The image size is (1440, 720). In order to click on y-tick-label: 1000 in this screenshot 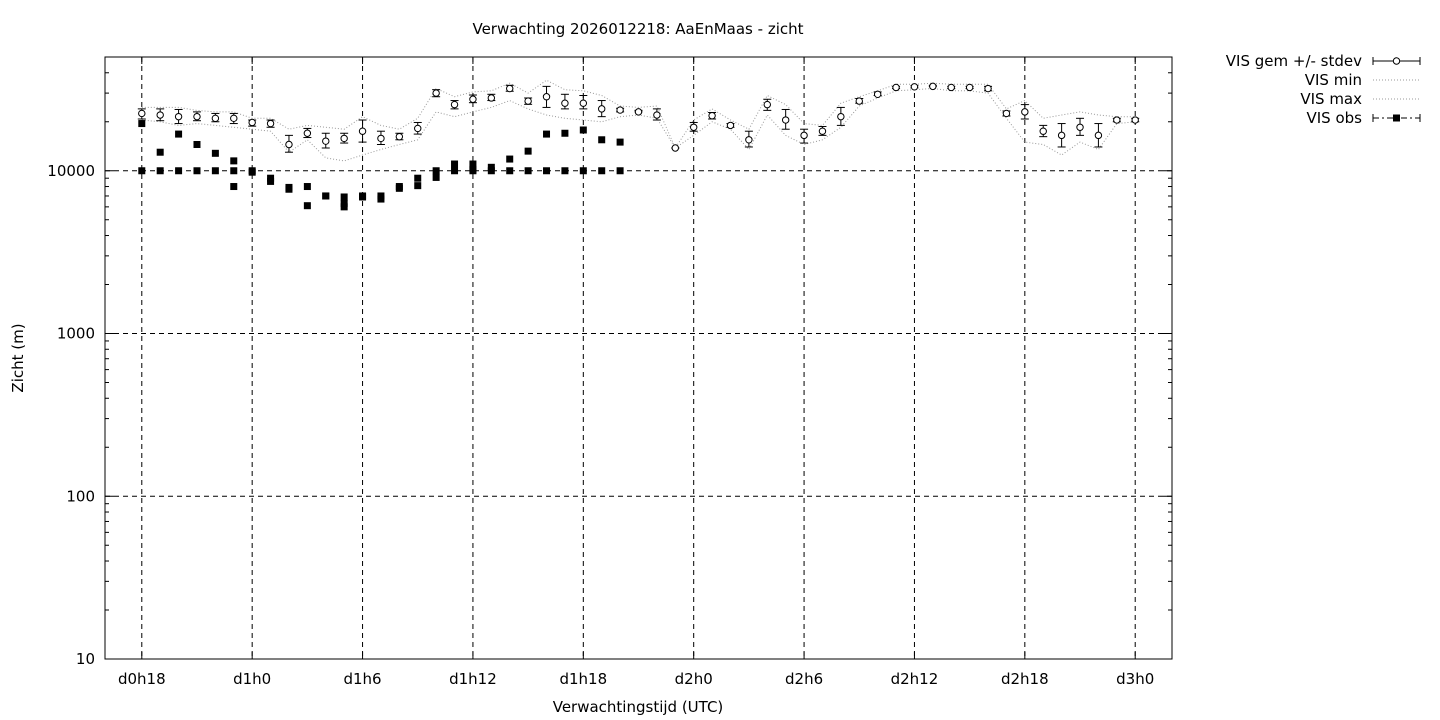, I will do `click(76, 334)`.